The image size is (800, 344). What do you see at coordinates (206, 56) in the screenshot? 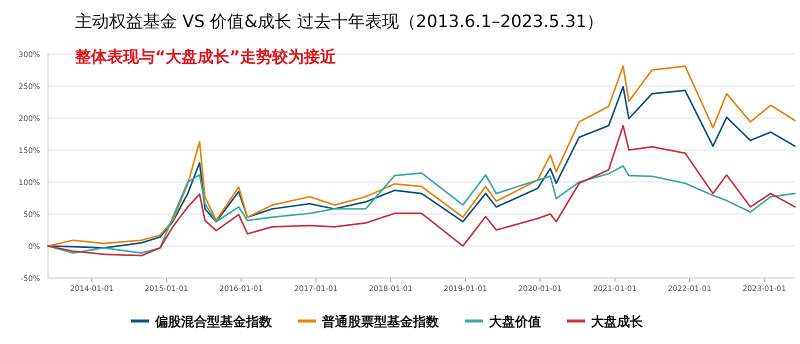
I see `chart-subtitle: 整体表现与“大盘成长”走势较为接近` at bounding box center [206, 56].